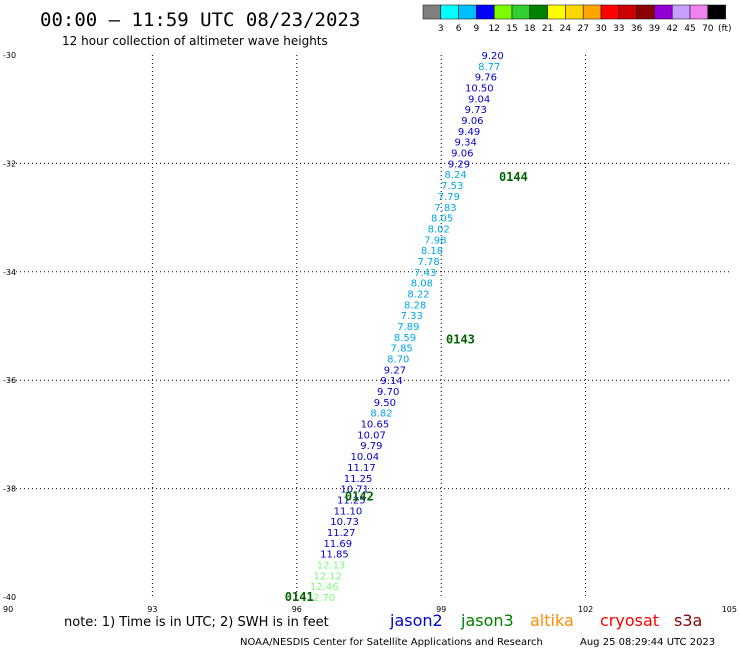  Describe the element at coordinates (341, 533) in the screenshot. I see `swh-label: 11.27` at that location.